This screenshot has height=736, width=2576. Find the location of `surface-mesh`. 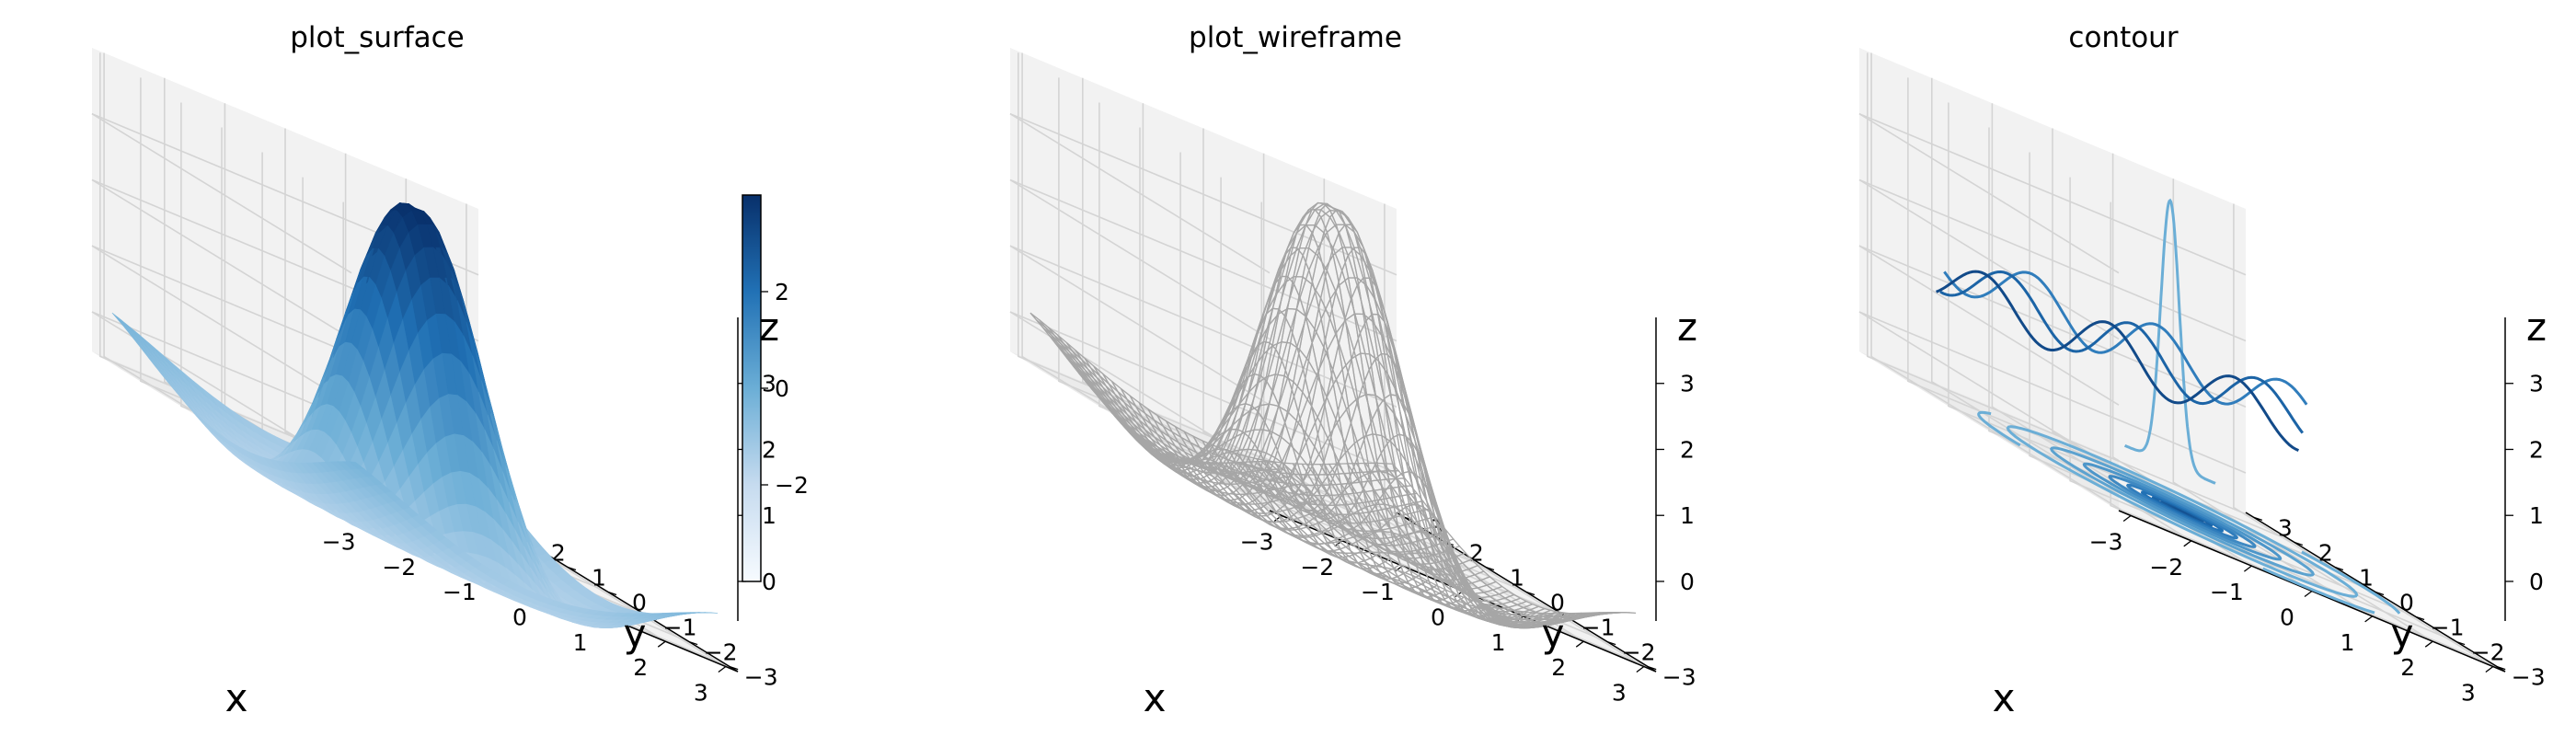

surface-mesh is located at coordinates (415, 415).